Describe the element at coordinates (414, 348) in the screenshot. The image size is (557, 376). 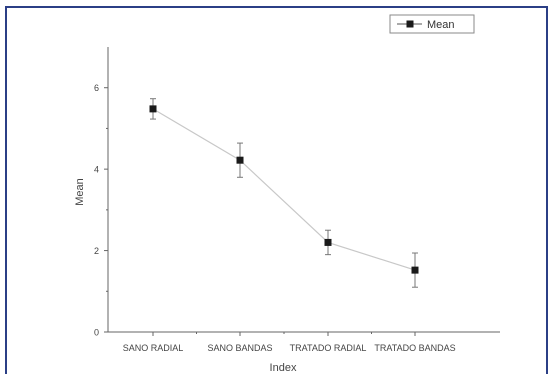
I see `x-tick-label-3: TRATADO BANDAS` at that location.